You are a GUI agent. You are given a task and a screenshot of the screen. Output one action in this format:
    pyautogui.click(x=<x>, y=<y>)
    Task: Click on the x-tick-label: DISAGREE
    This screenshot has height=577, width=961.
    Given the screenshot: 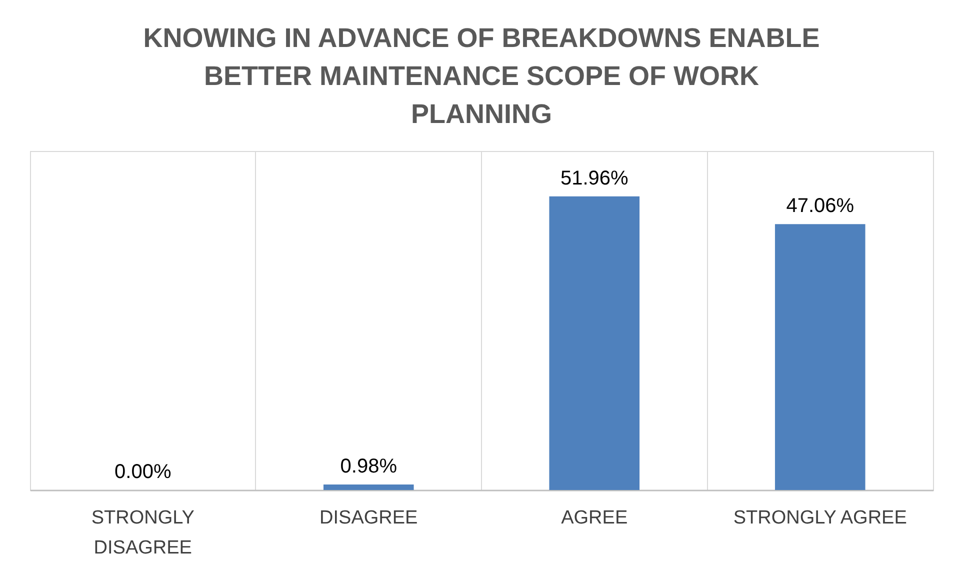 What is the action you would take?
    pyautogui.click(x=369, y=518)
    